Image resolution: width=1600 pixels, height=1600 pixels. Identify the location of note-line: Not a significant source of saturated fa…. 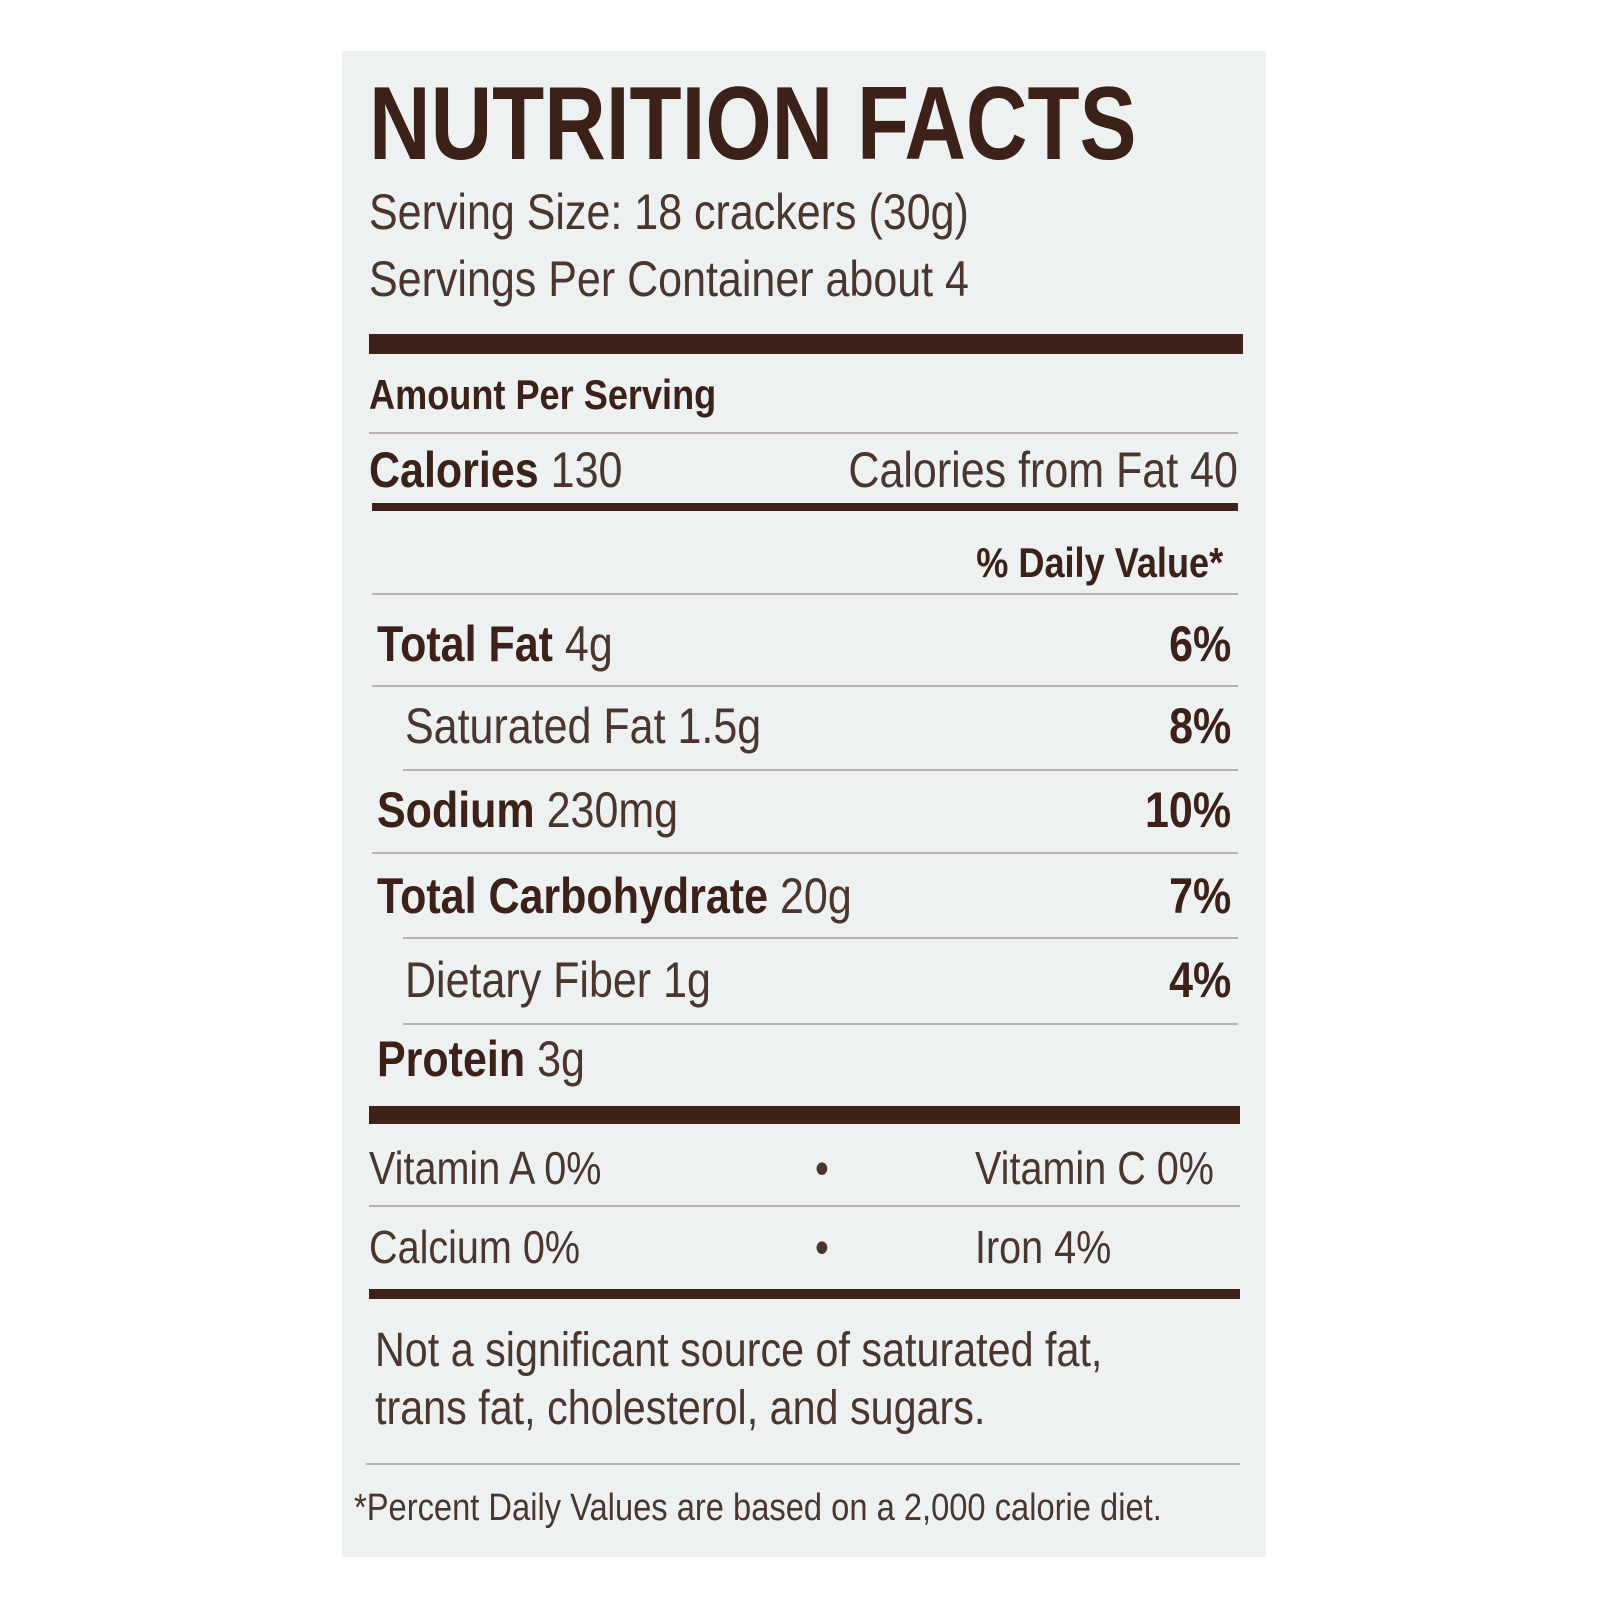
(739, 1350).